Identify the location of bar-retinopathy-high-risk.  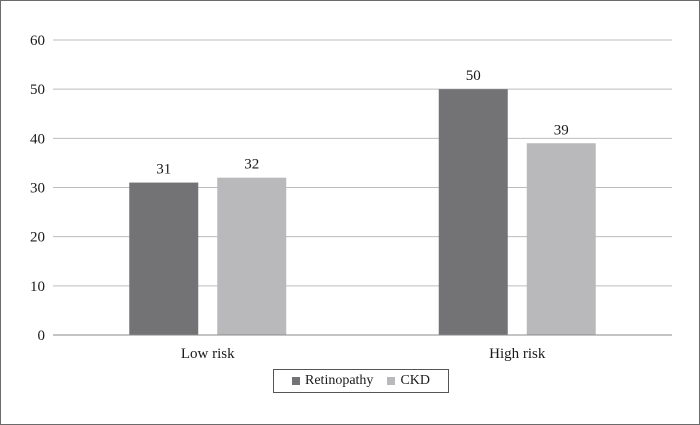
(473, 212).